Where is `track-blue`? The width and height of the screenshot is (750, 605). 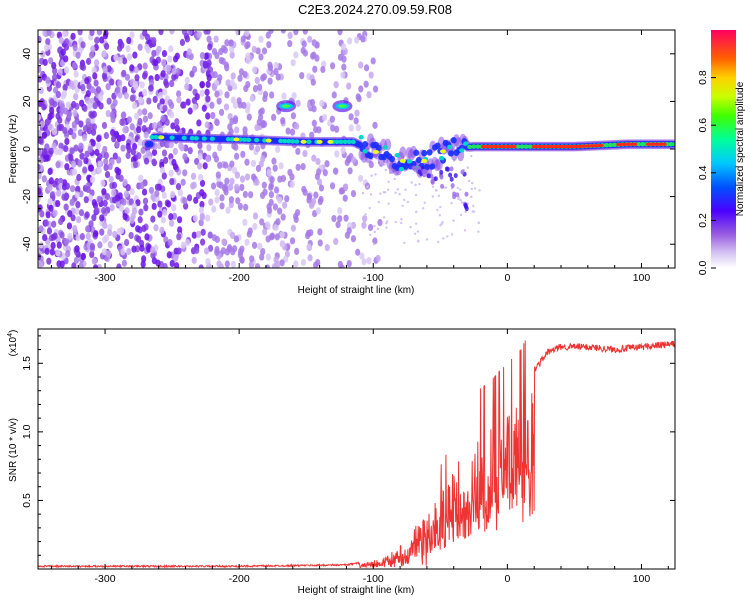 track-blue is located at coordinates (150, 144).